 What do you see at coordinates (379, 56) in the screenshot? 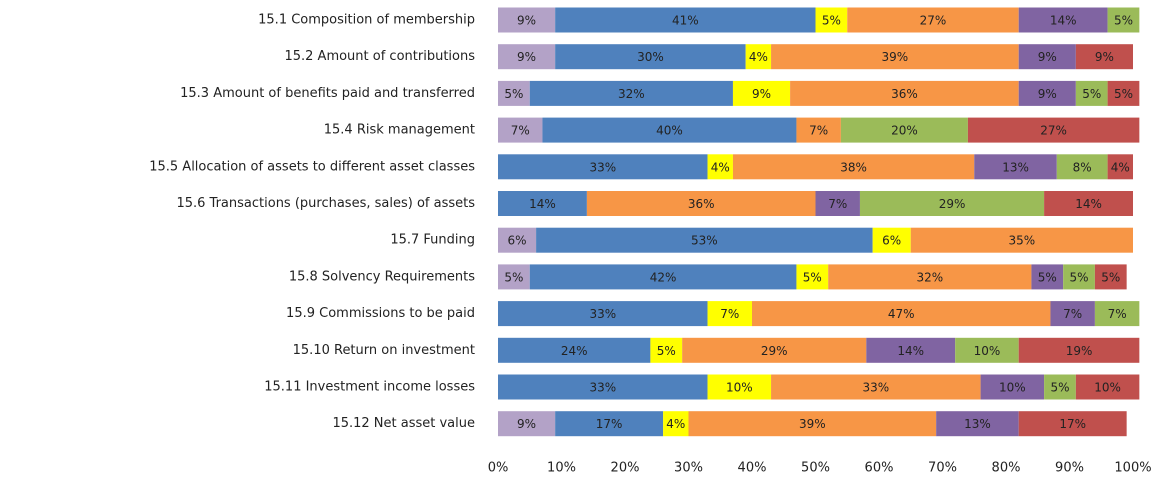
I see `y-tick-label: 15.2 Amount of contributions` at bounding box center [379, 56].